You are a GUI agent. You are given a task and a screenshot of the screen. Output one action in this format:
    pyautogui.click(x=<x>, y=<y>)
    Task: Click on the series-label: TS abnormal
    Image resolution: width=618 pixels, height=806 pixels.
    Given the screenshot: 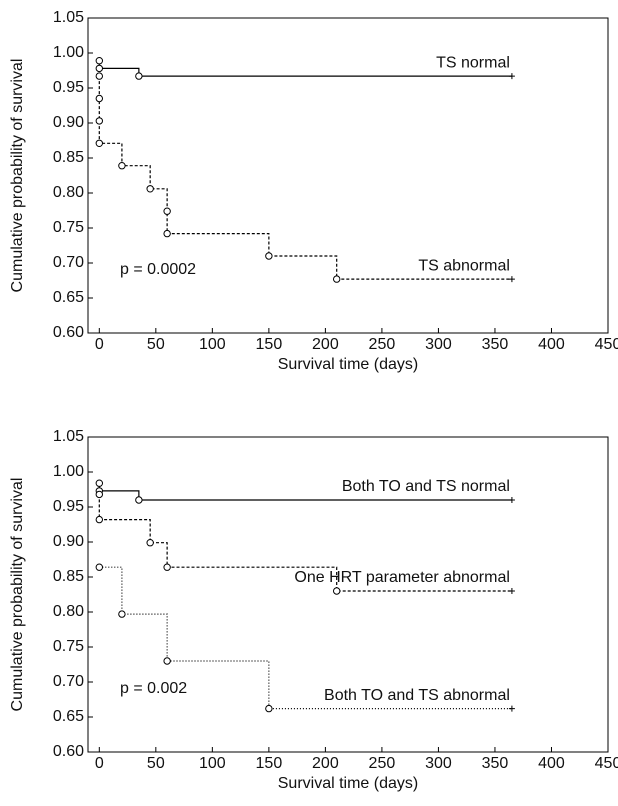 What is the action you would take?
    pyautogui.click(x=464, y=265)
    